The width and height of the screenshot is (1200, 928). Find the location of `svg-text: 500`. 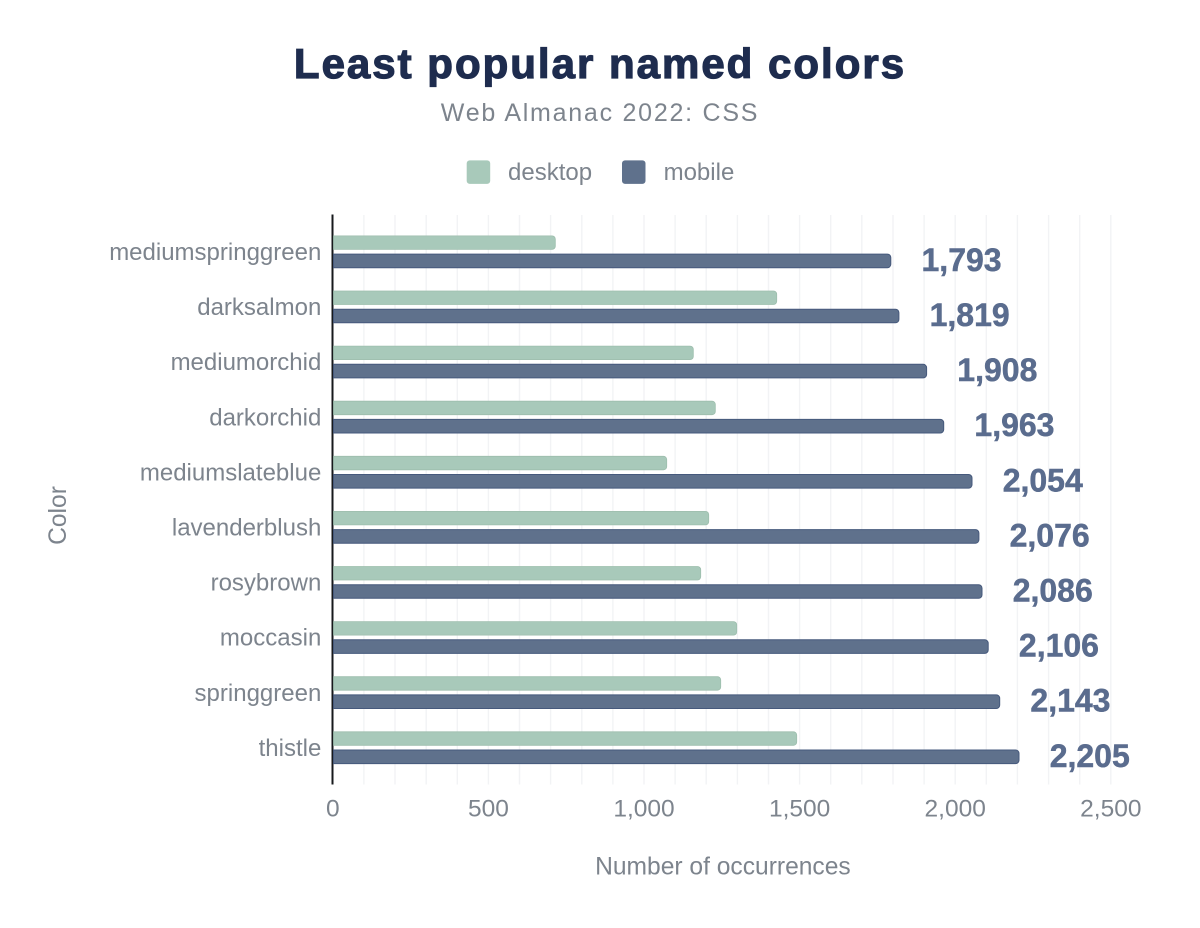

svg-text: 500 is located at coordinates (488, 809).